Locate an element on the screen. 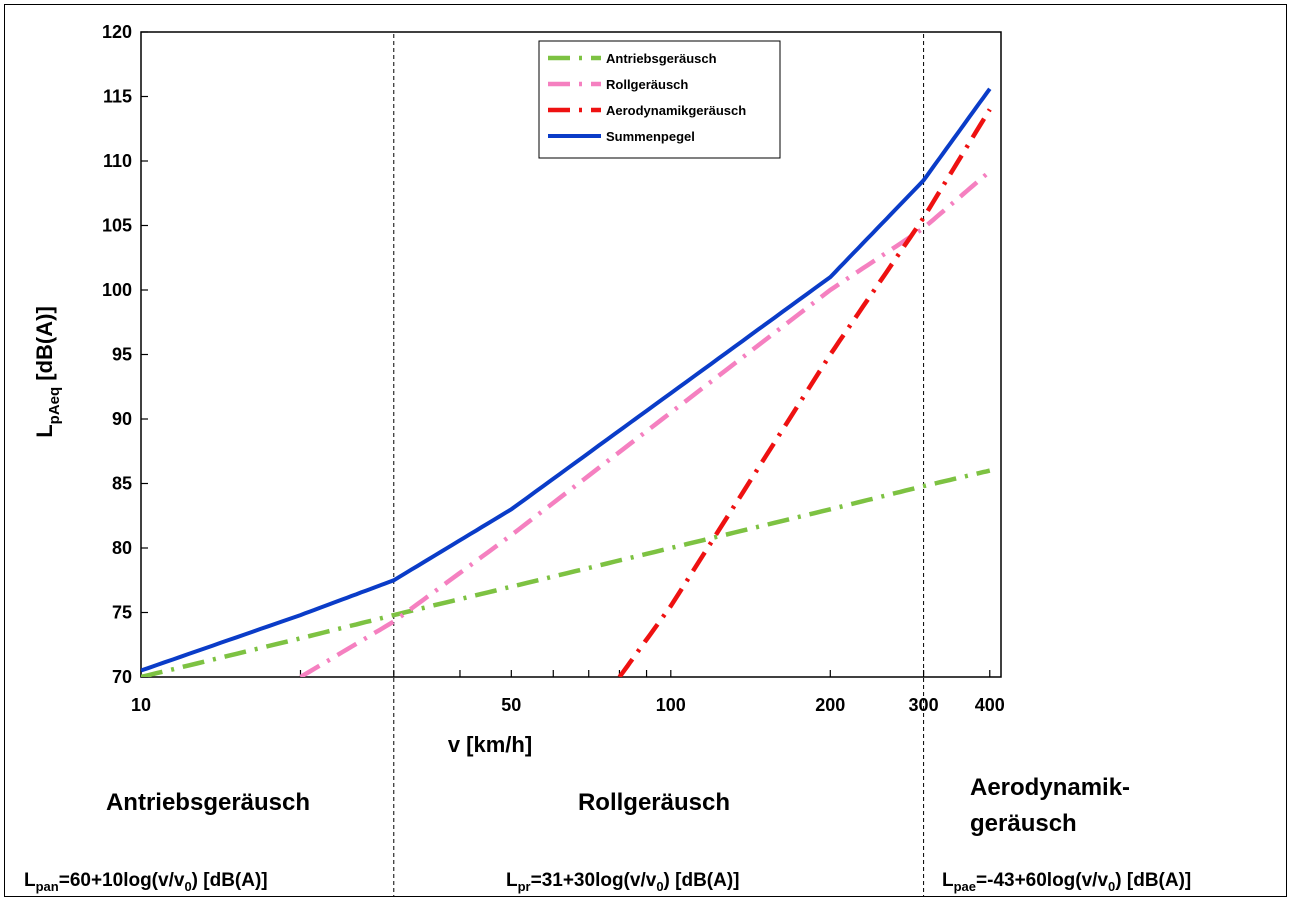  formula-roll: Lpr=31+30log(v/v0) [dB(A)] is located at coordinates (623, 882).